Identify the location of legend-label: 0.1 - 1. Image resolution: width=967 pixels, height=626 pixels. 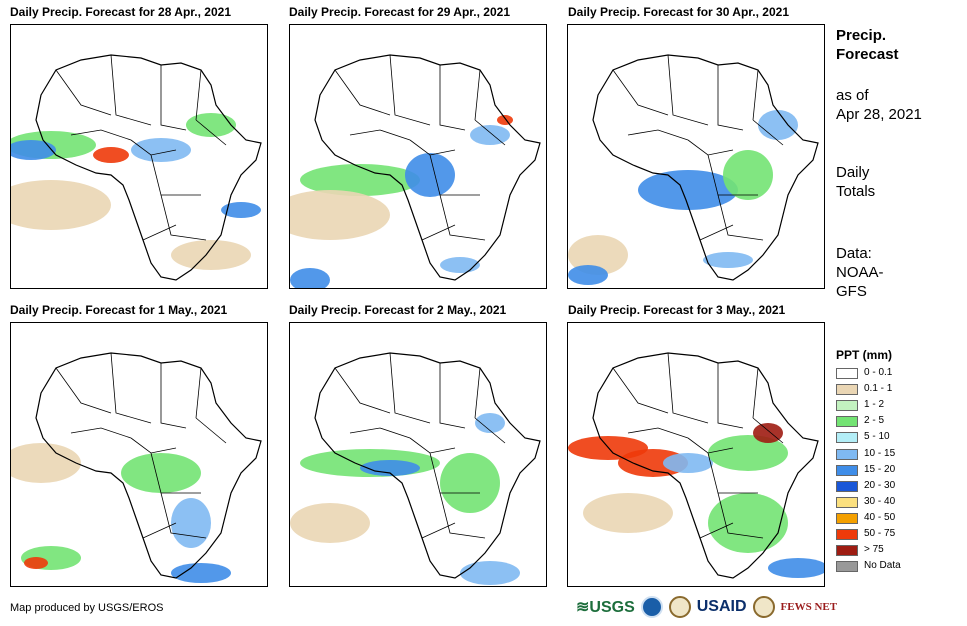
(878, 389).